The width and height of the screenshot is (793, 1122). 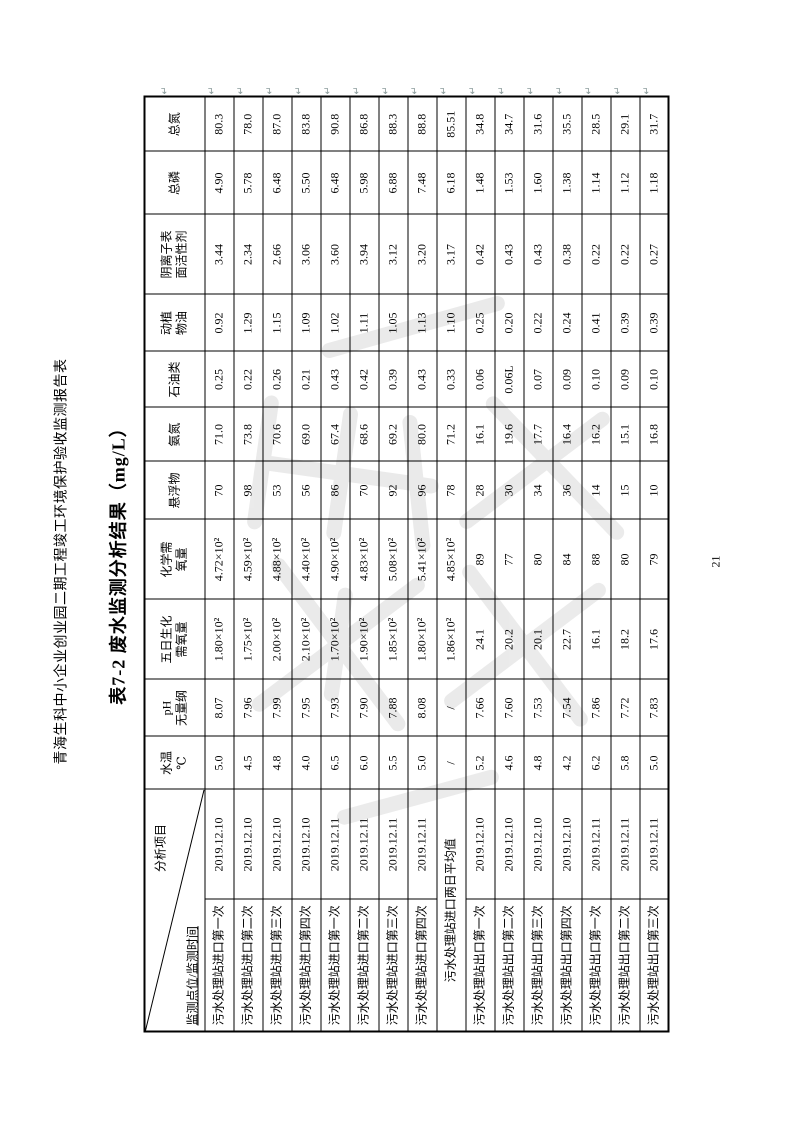 What do you see at coordinates (624, 965) in the screenshot?
I see `cell-site: 污水处理站出口第二次` at bounding box center [624, 965].